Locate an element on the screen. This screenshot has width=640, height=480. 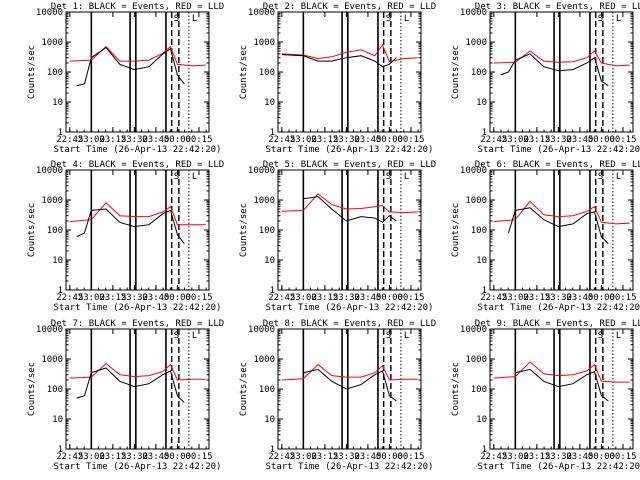
panel-title: Det 6: BLACK = Events, RED = LLD is located at coordinates (557, 165).